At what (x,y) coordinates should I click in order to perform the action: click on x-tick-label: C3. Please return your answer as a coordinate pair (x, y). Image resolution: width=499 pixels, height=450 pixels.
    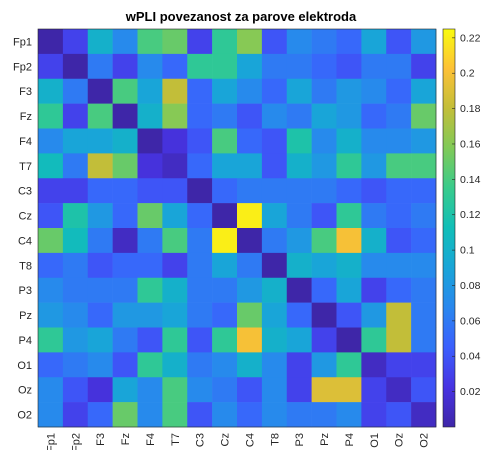
    Looking at the image, I should click on (201, 440).